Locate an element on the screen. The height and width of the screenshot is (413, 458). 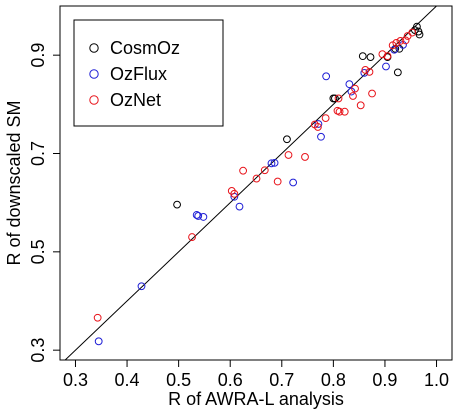
x-tick-label: 0.6 is located at coordinates (230, 380).